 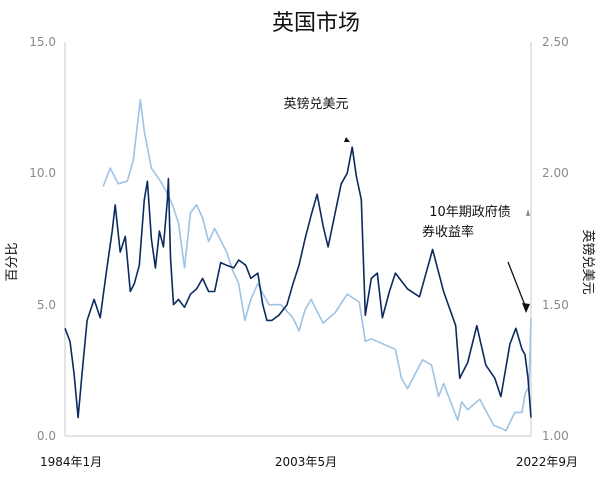 I want to click on annotation-yield-line1: 10年期政府债, so click(x=470, y=212).